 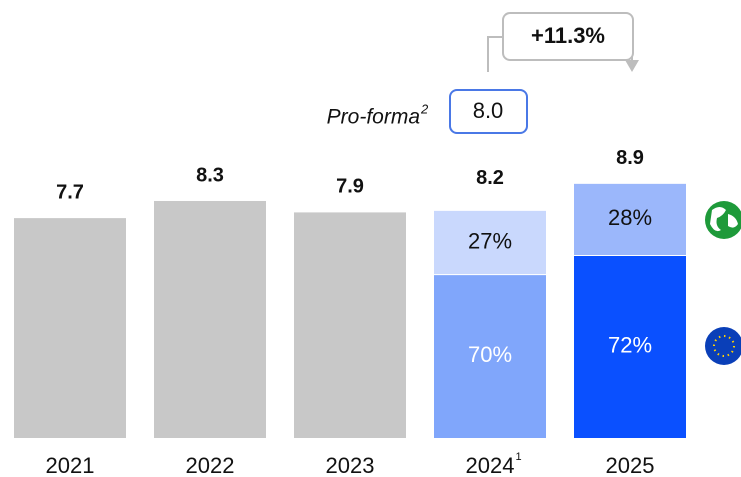 I want to click on value-label: 7.7, so click(x=70, y=192).